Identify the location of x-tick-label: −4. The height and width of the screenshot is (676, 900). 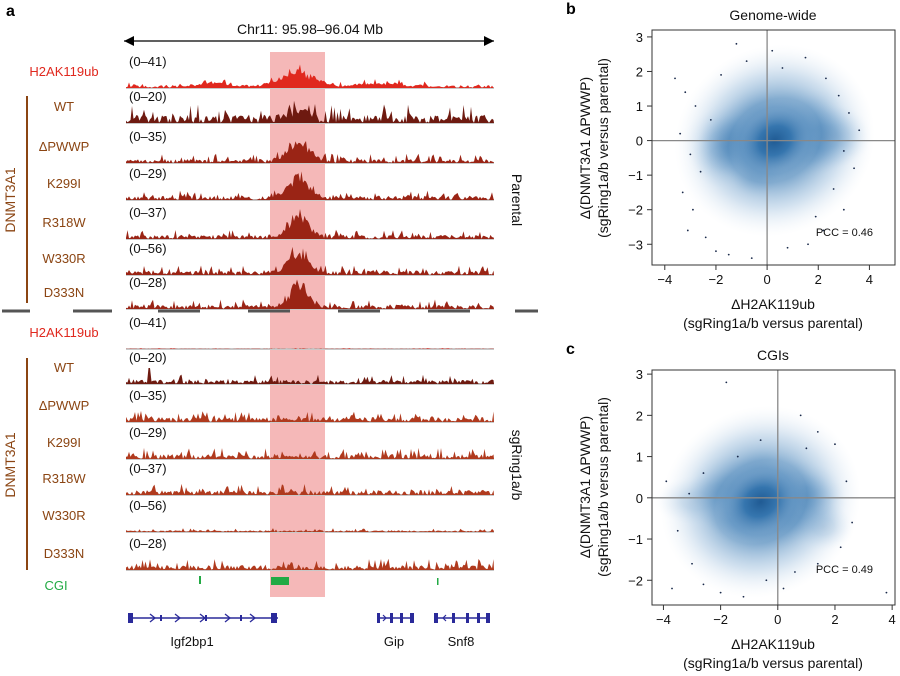
(664, 279).